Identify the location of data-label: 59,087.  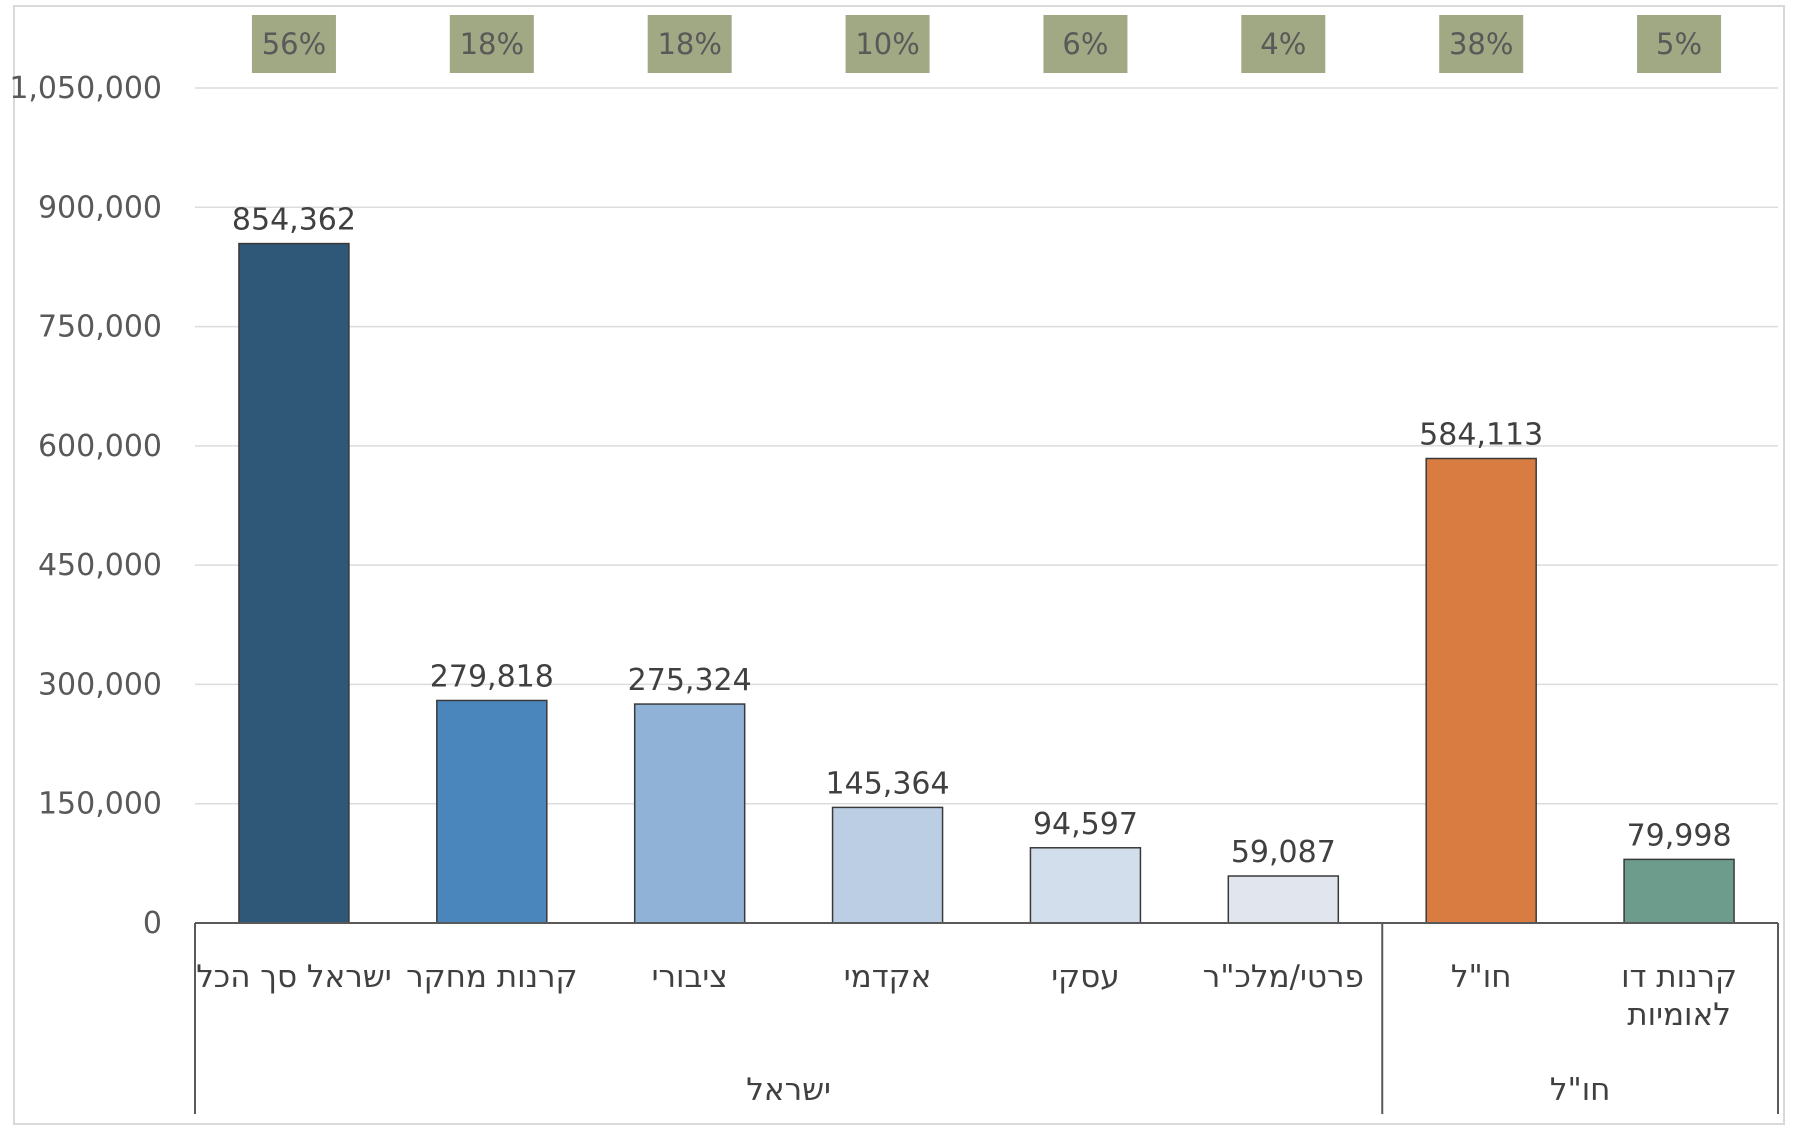
(1283, 852).